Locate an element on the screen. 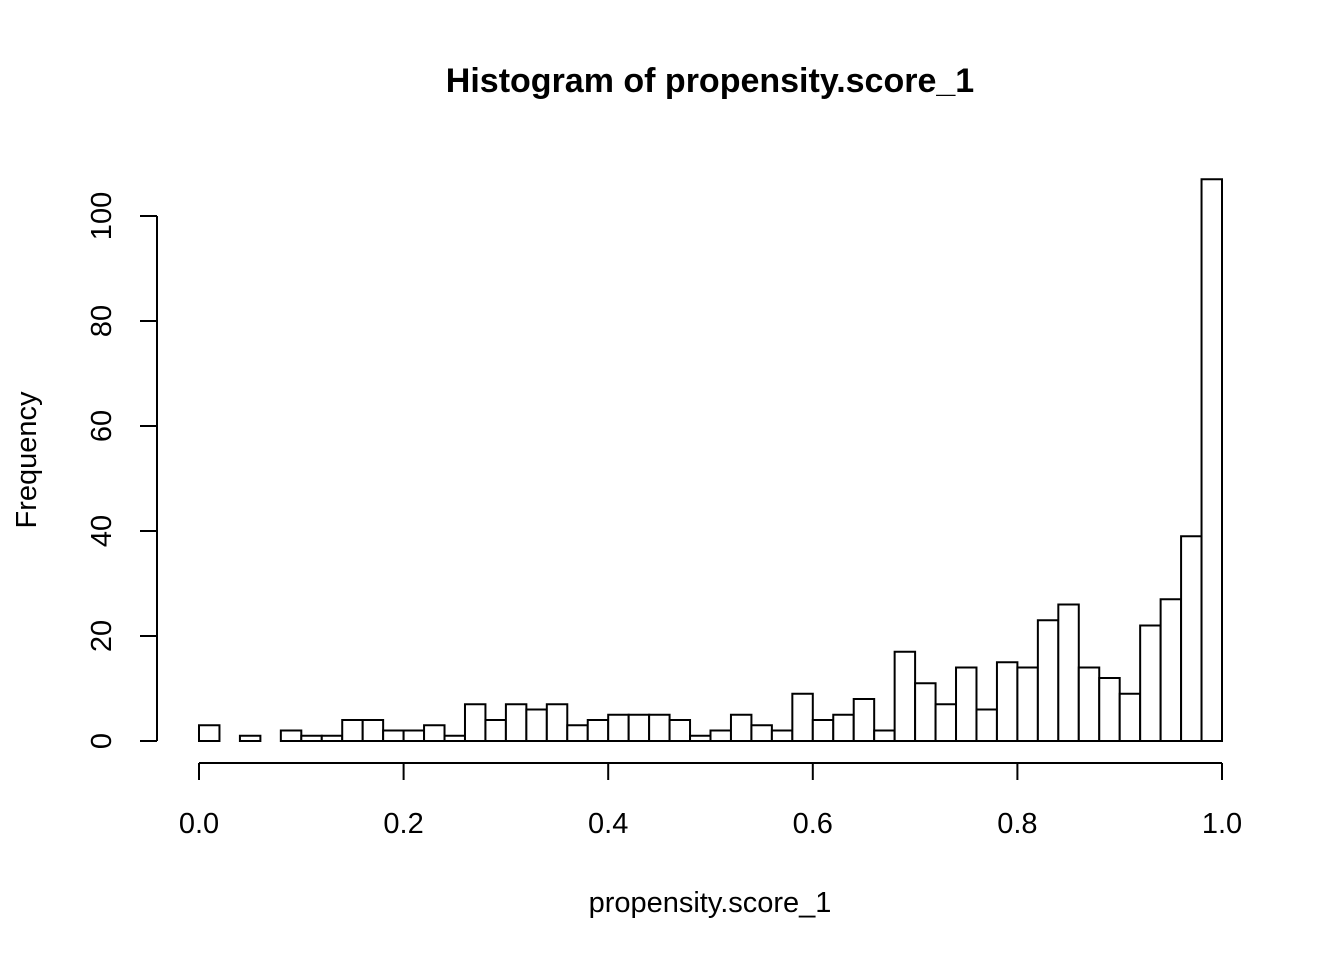 The height and width of the screenshot is (960, 1344). y-ticks: 0 20 40 60 80 100 is located at coordinates (121, 470).